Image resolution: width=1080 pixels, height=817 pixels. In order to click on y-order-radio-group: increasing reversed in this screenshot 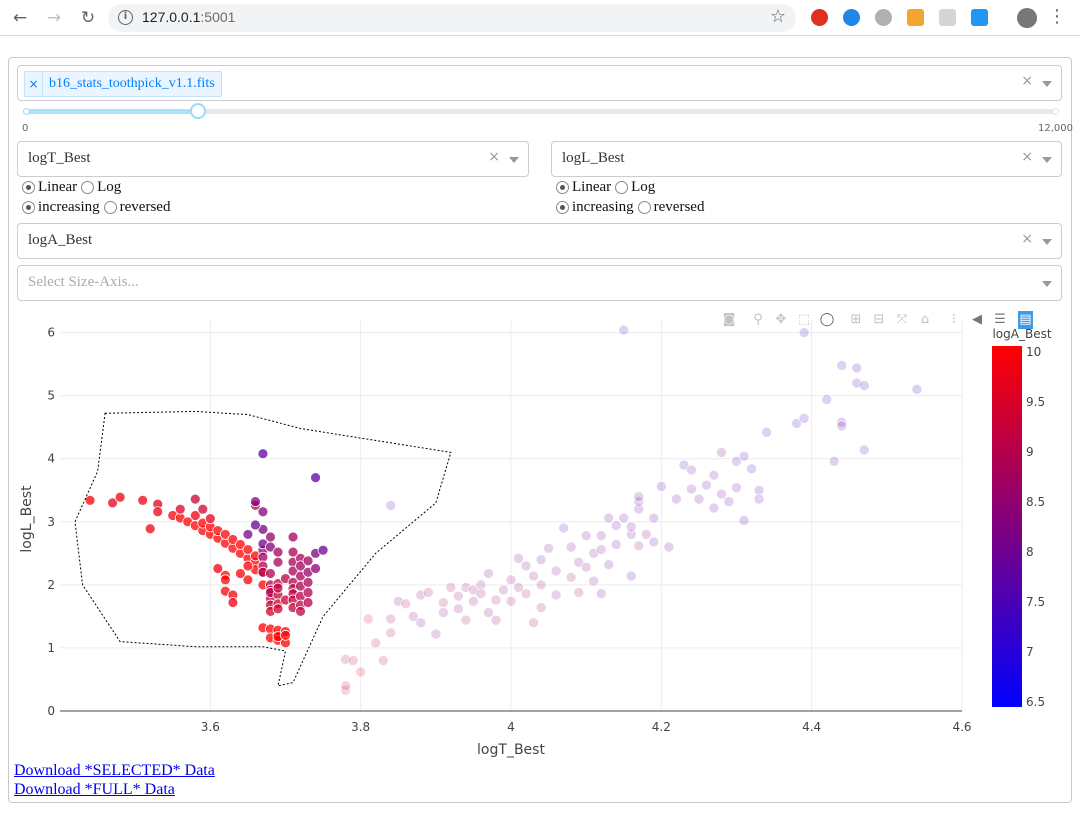, I will do `click(632, 207)`.